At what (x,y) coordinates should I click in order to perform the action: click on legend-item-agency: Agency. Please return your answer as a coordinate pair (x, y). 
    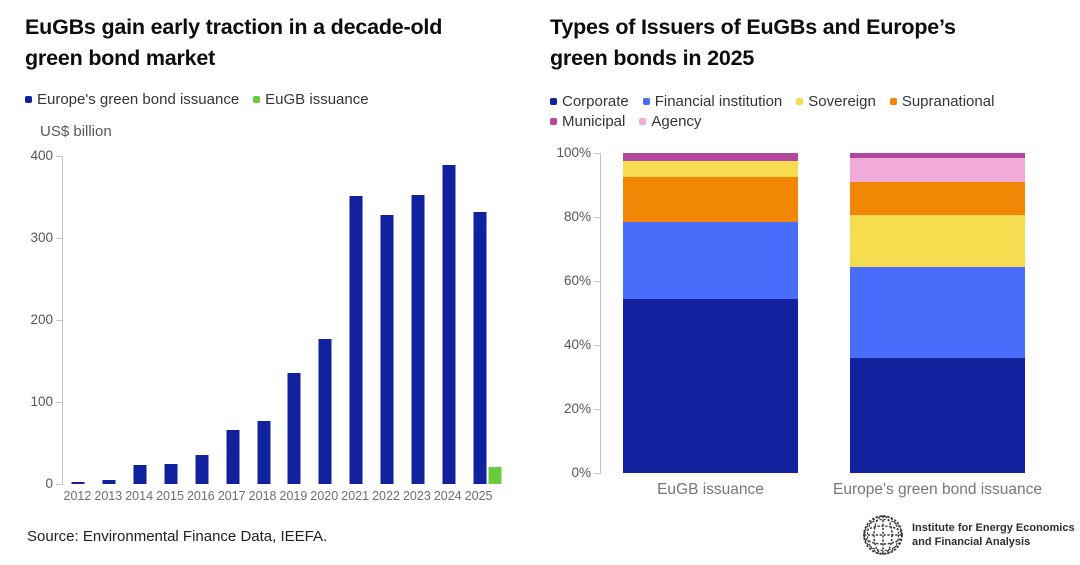
    Looking at the image, I should click on (670, 121).